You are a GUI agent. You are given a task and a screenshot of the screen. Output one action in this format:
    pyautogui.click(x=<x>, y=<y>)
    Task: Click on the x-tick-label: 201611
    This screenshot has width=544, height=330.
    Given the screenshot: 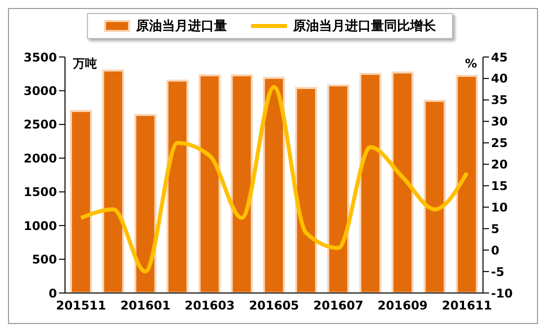 What is the action you would take?
    pyautogui.click(x=467, y=305)
    